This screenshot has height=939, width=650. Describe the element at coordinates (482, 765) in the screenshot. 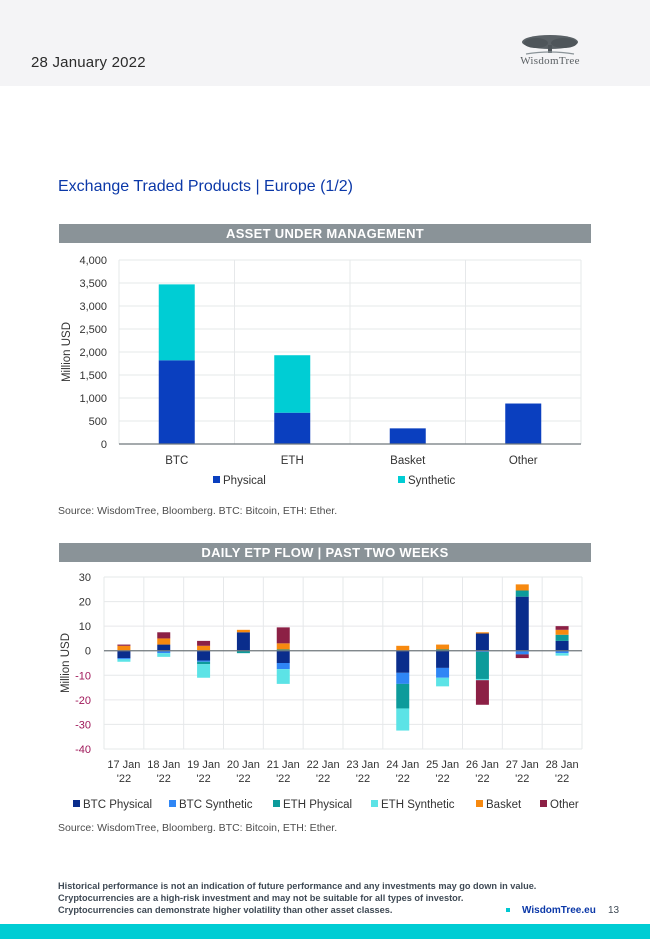

I see `x-tick-label: 26 Jan` at that location.